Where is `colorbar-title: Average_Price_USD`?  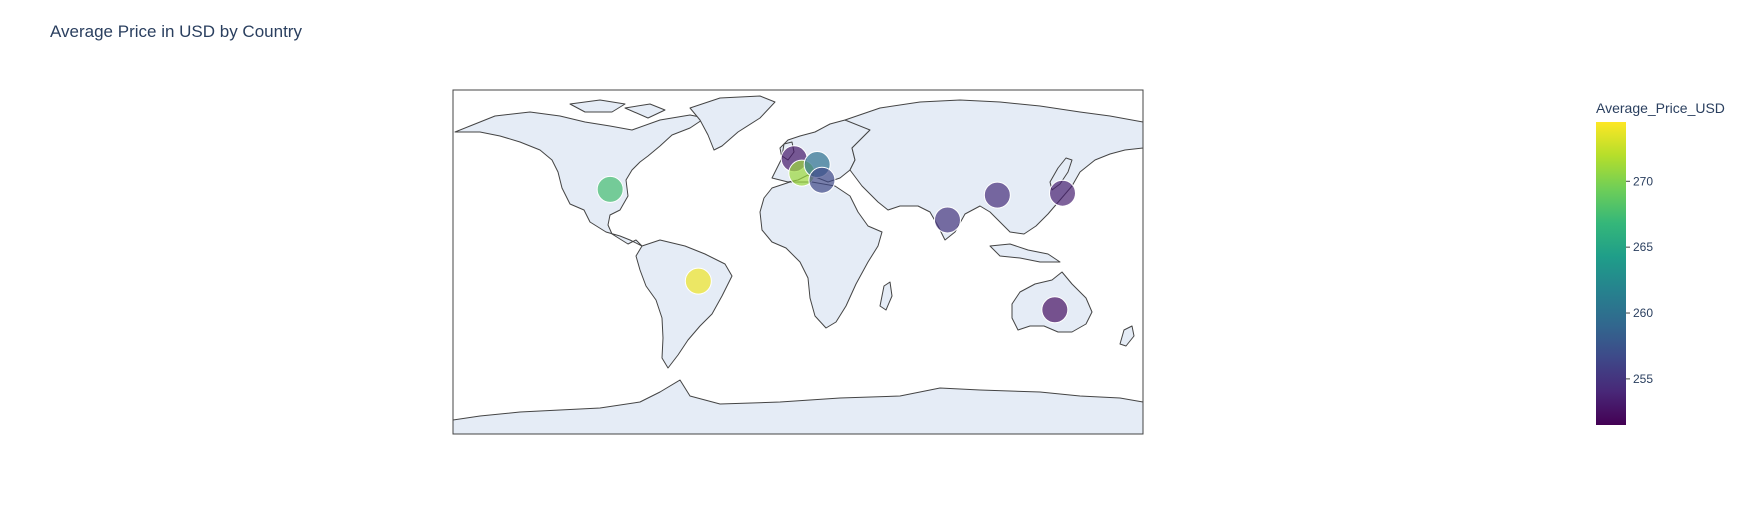
colorbar-title: Average_Price_USD is located at coordinates (1660, 108).